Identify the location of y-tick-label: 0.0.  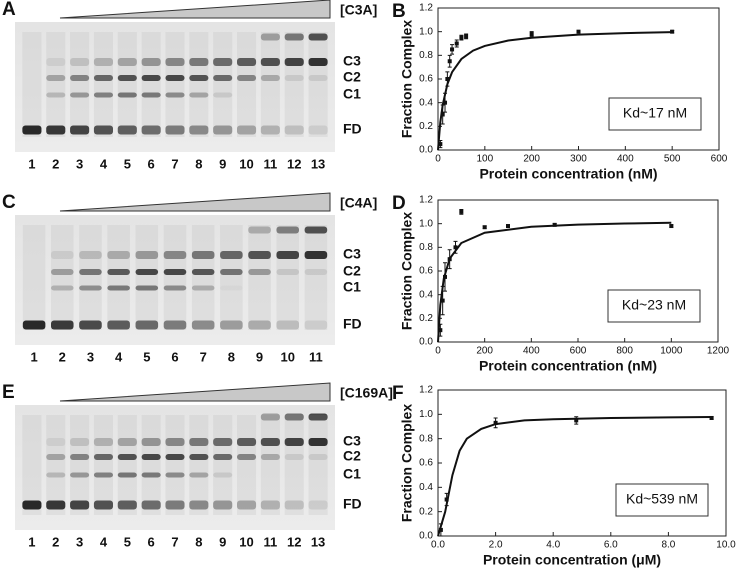
(426, 536).